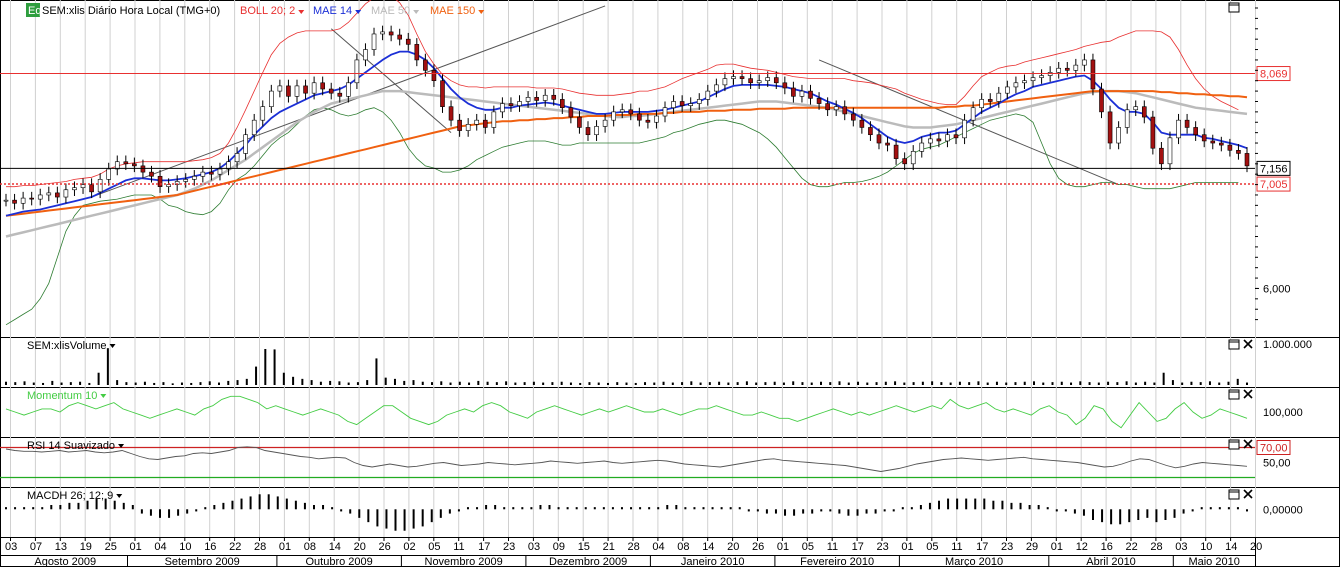  I want to click on x-tick-label-14: 14, so click(708, 547).